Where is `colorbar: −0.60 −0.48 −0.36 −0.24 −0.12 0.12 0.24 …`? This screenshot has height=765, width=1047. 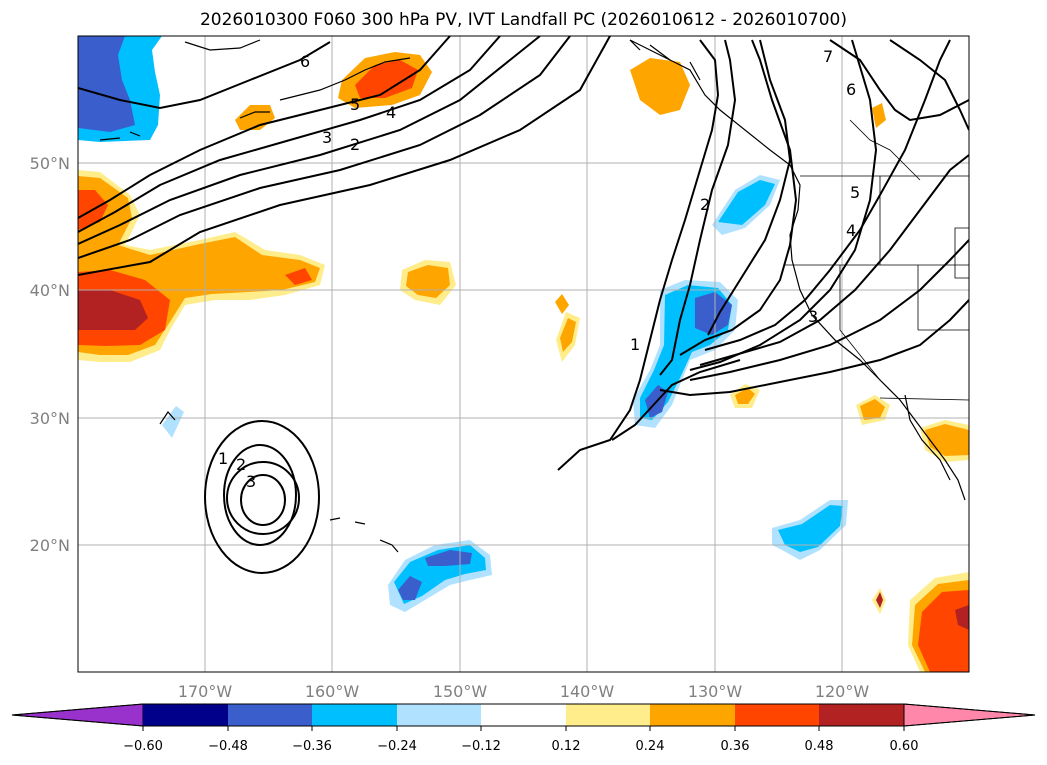 colorbar: −0.60 −0.48 −0.36 −0.24 −0.12 0.12 0.24 … is located at coordinates (523, 728).